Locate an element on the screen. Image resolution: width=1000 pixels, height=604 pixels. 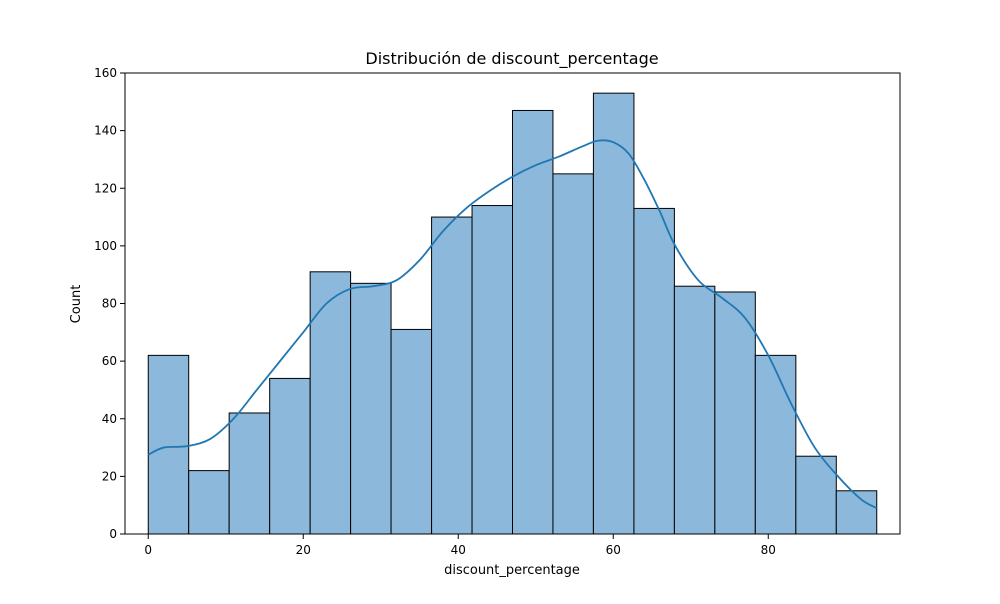
x-tick-label: 0 is located at coordinates (148, 550).